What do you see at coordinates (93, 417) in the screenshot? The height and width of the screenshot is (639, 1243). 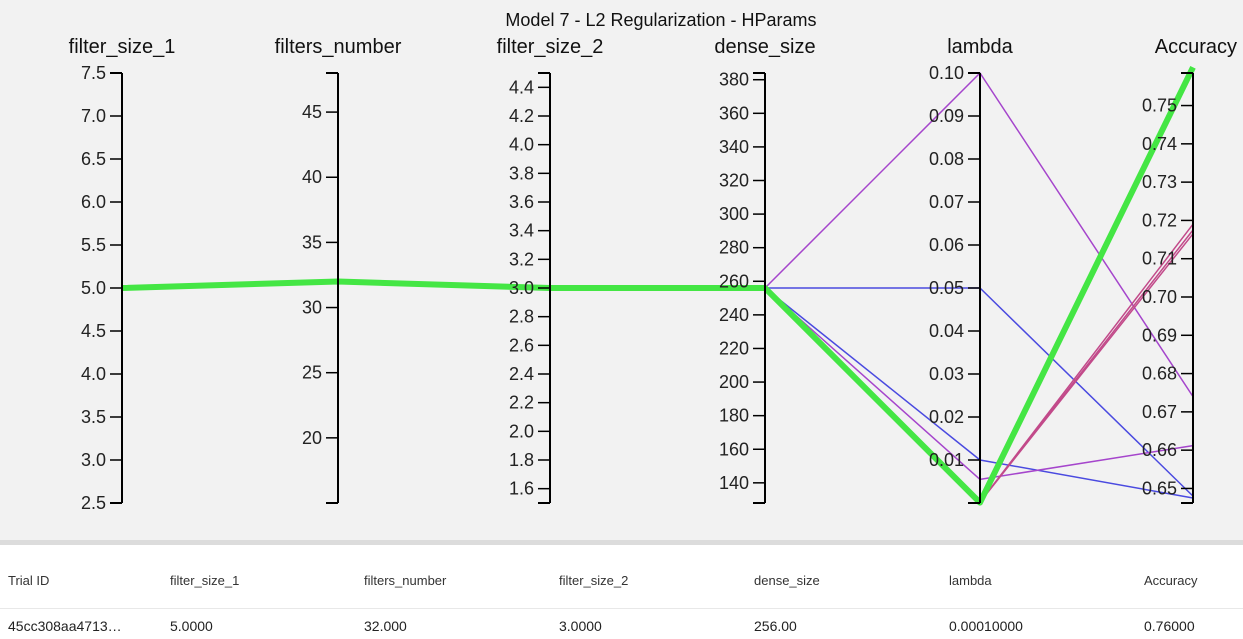 I see `tick-label: 3.5` at bounding box center [93, 417].